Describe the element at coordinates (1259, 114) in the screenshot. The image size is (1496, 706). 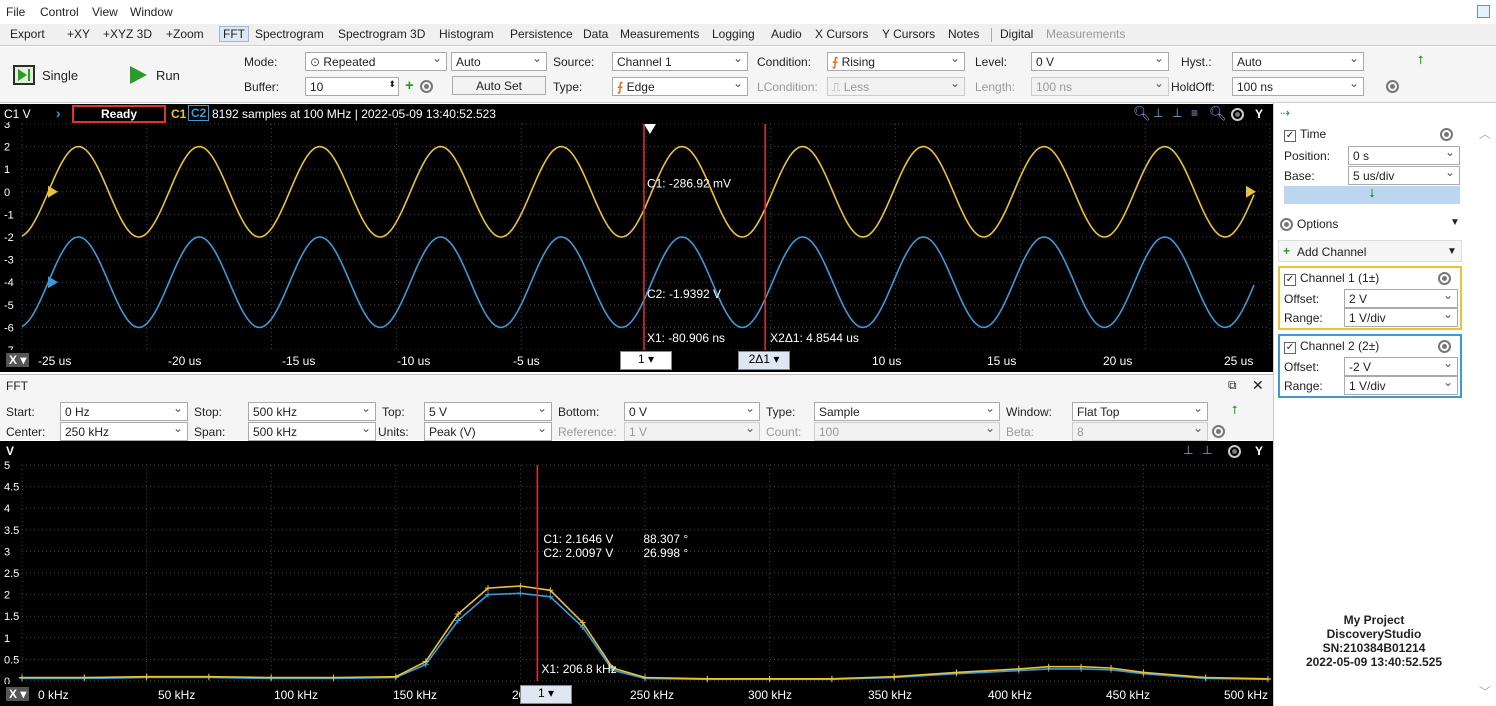
I see `y-axis-button: Y` at that location.